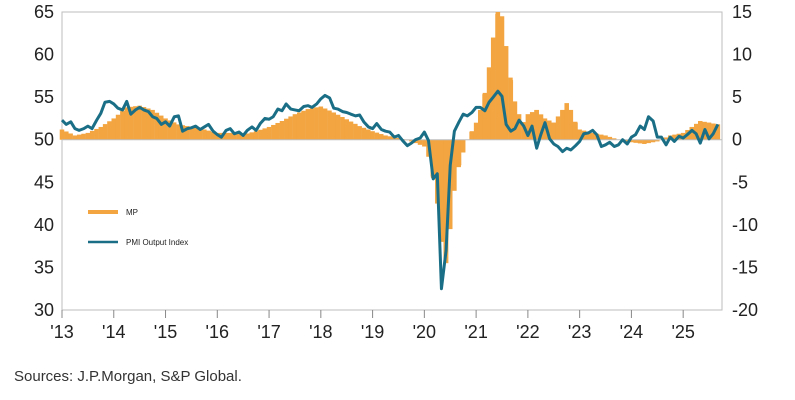 The width and height of the screenshot is (795, 400). What do you see at coordinates (742, 55) in the screenshot?
I see `right-tick-label: 10` at bounding box center [742, 55].